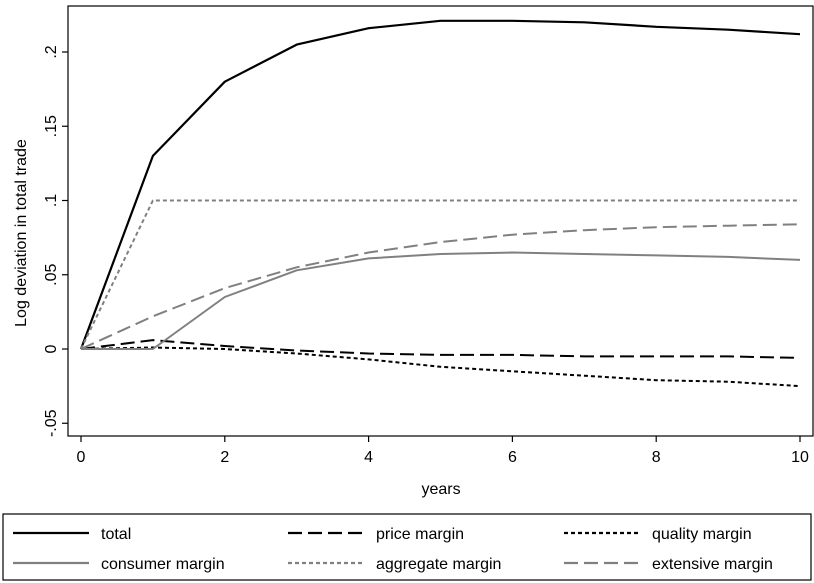 The image size is (814, 583). What do you see at coordinates (51, 200) in the screenshot?
I see `y-tick-label: .1` at bounding box center [51, 200].